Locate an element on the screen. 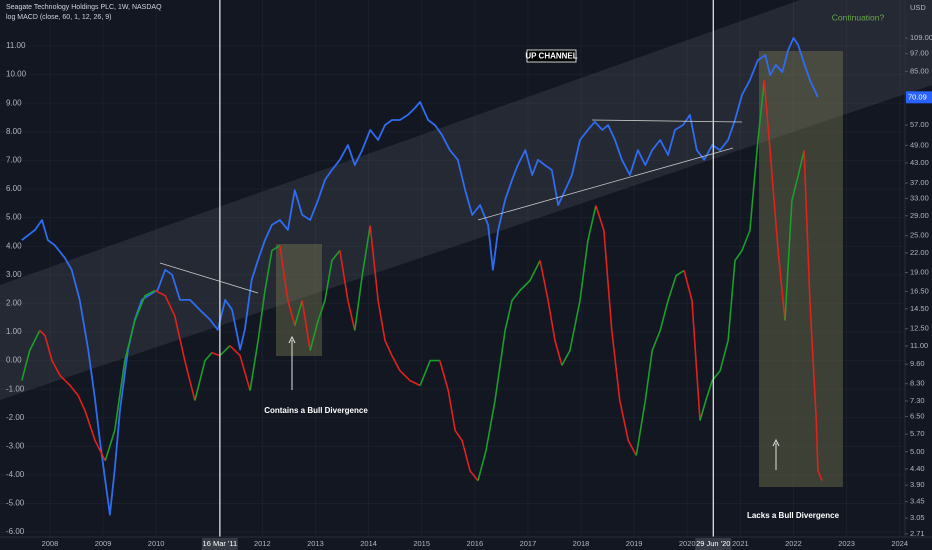  y2-tick-label: 9.60 is located at coordinates (917, 363).